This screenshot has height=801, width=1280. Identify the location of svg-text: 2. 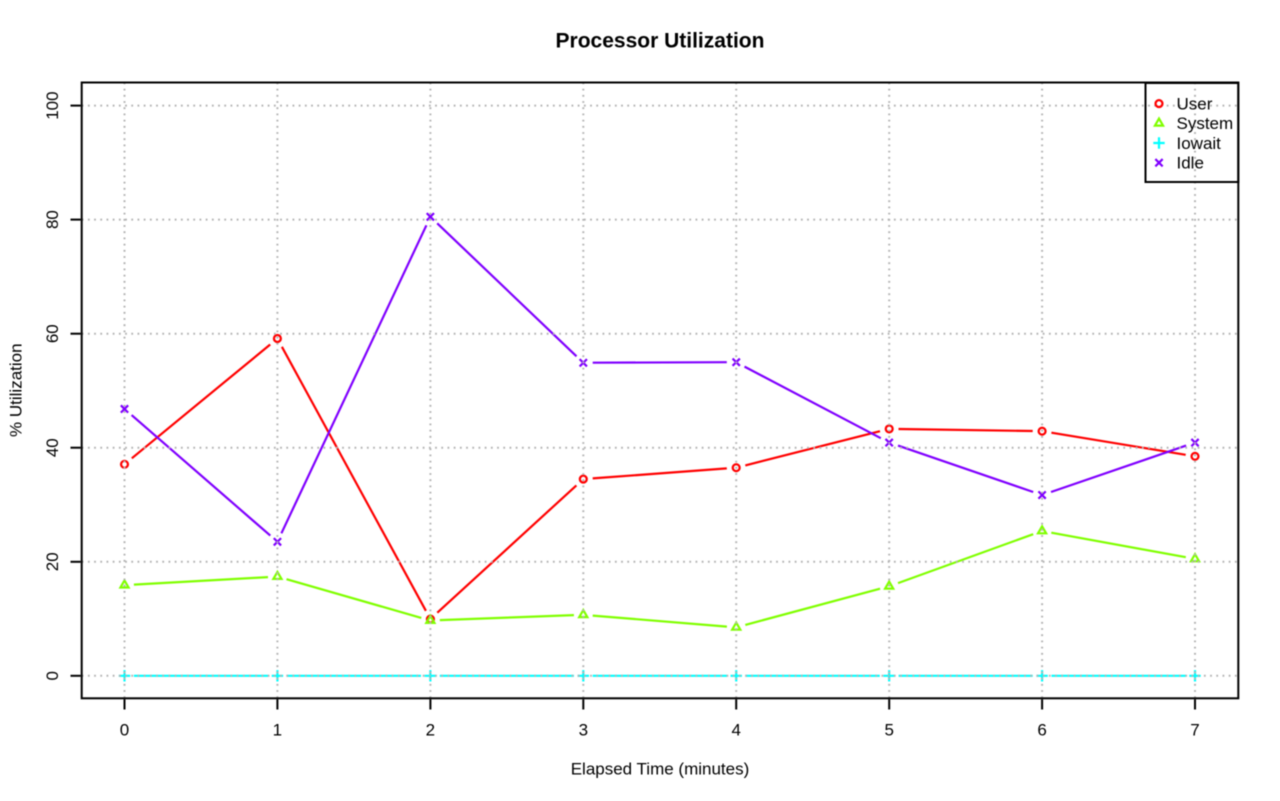
(430, 730).